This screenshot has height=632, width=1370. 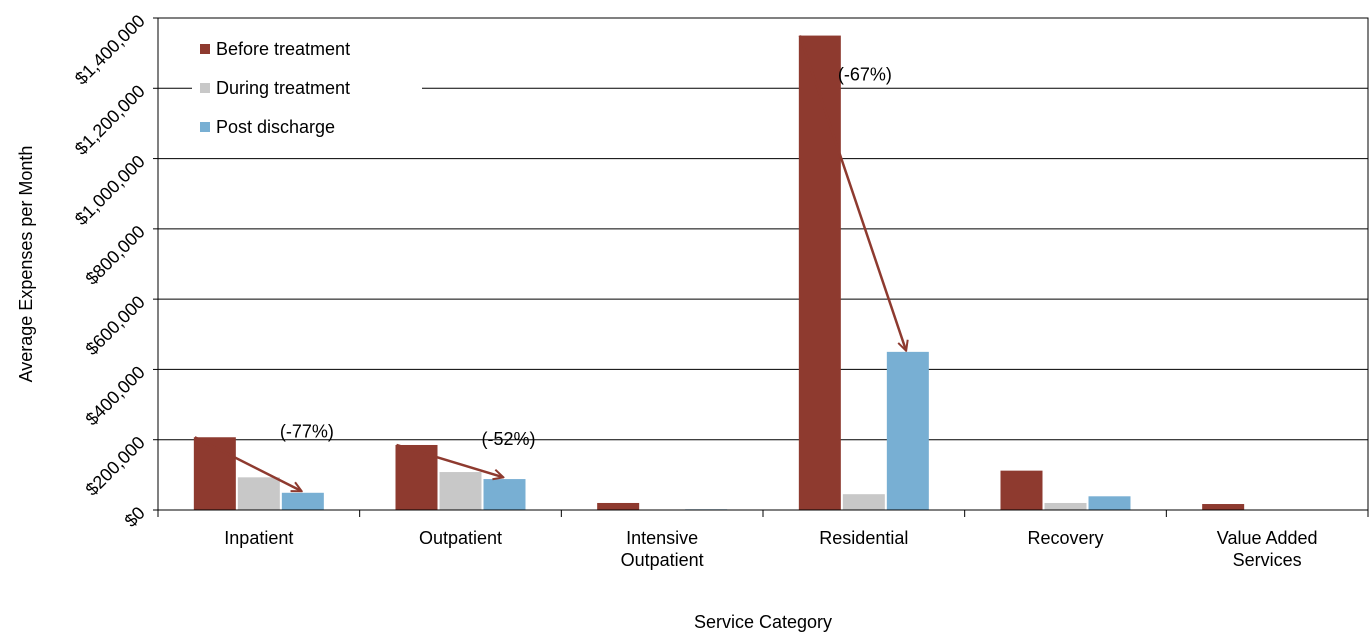 I want to click on y-tick-label: $400,000, so click(x=115, y=395).